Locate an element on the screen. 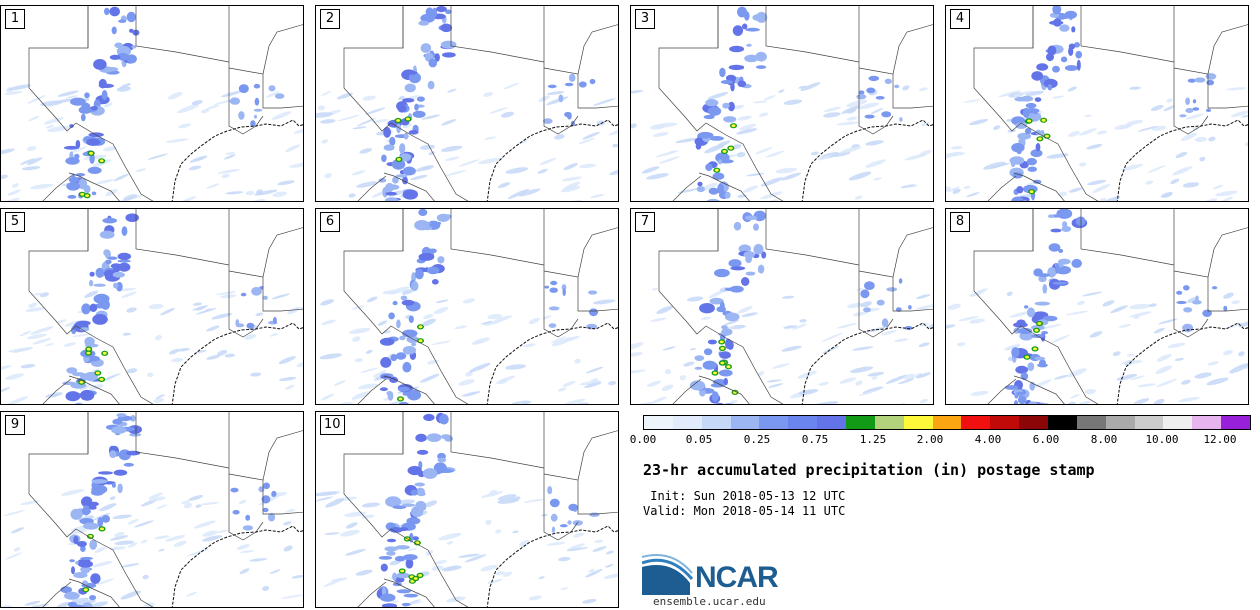  ensemble-member-panel: 1 is located at coordinates (152, 103).